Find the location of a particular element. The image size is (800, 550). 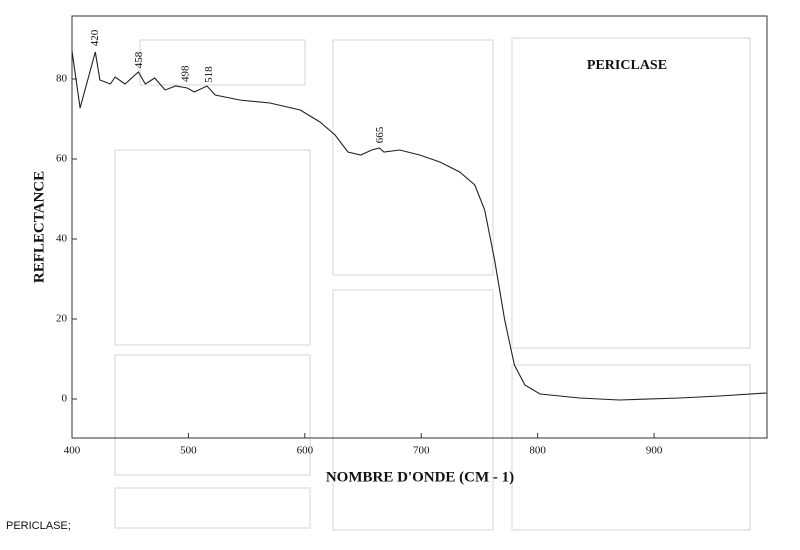

x-tick-label: 800 is located at coordinates (537, 451).